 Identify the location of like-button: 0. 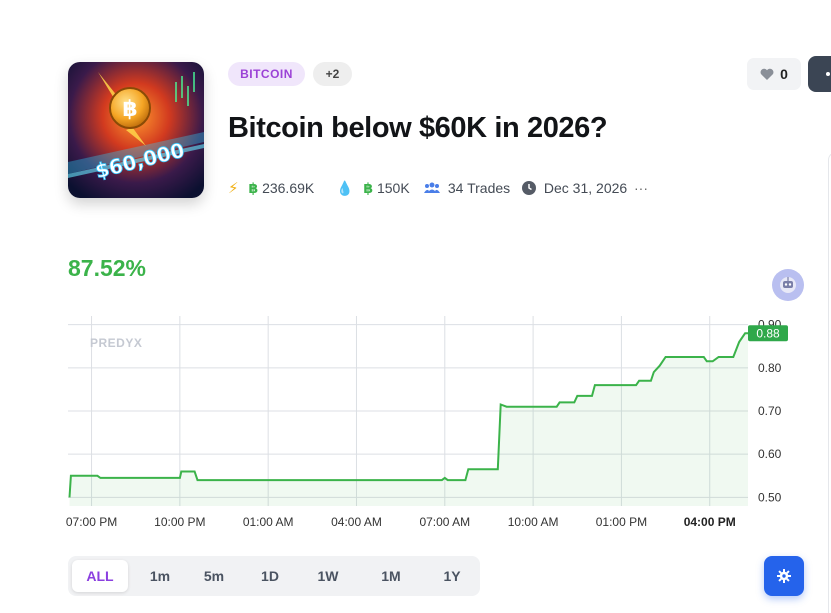
(774, 74).